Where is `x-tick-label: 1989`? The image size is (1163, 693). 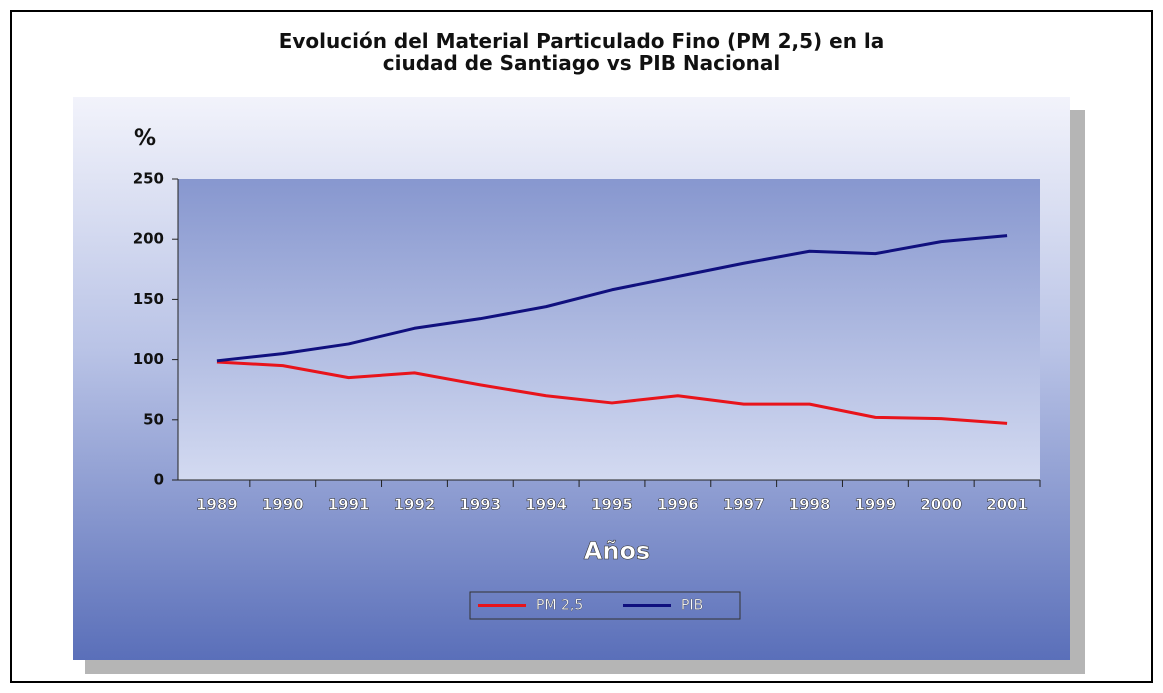
x-tick-label: 1989 is located at coordinates (217, 505).